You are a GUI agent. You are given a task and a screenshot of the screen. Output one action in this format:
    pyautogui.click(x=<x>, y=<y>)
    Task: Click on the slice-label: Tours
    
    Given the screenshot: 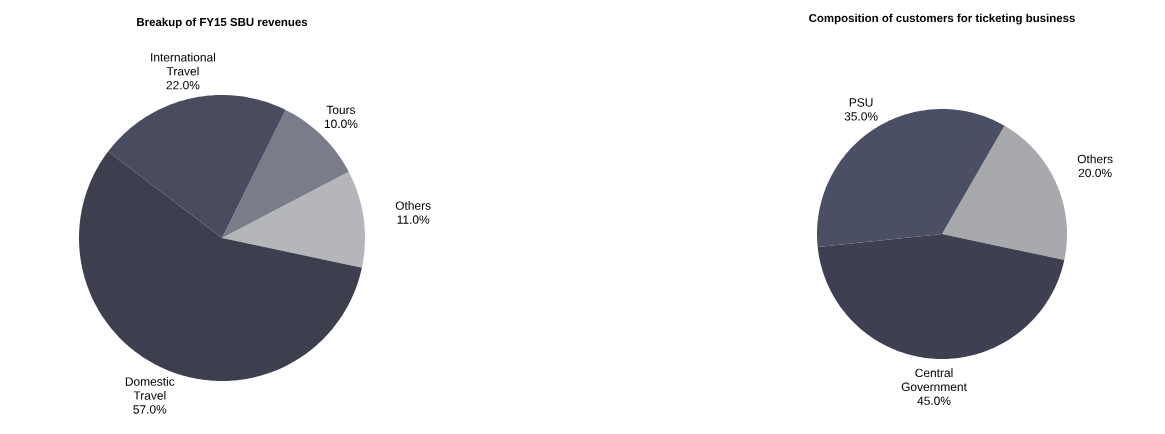 What is the action you would take?
    pyautogui.click(x=341, y=110)
    